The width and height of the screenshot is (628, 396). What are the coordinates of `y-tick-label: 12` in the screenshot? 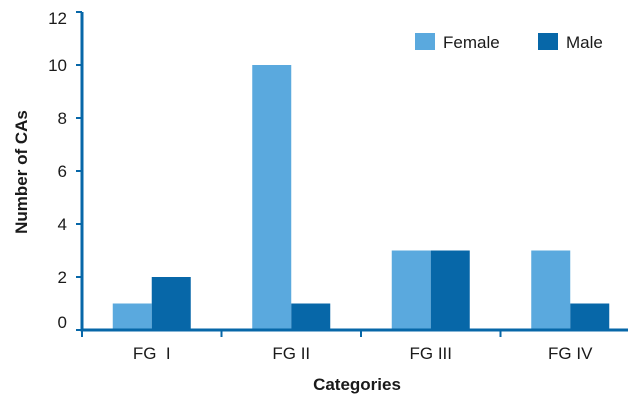 It's located at (57, 18).